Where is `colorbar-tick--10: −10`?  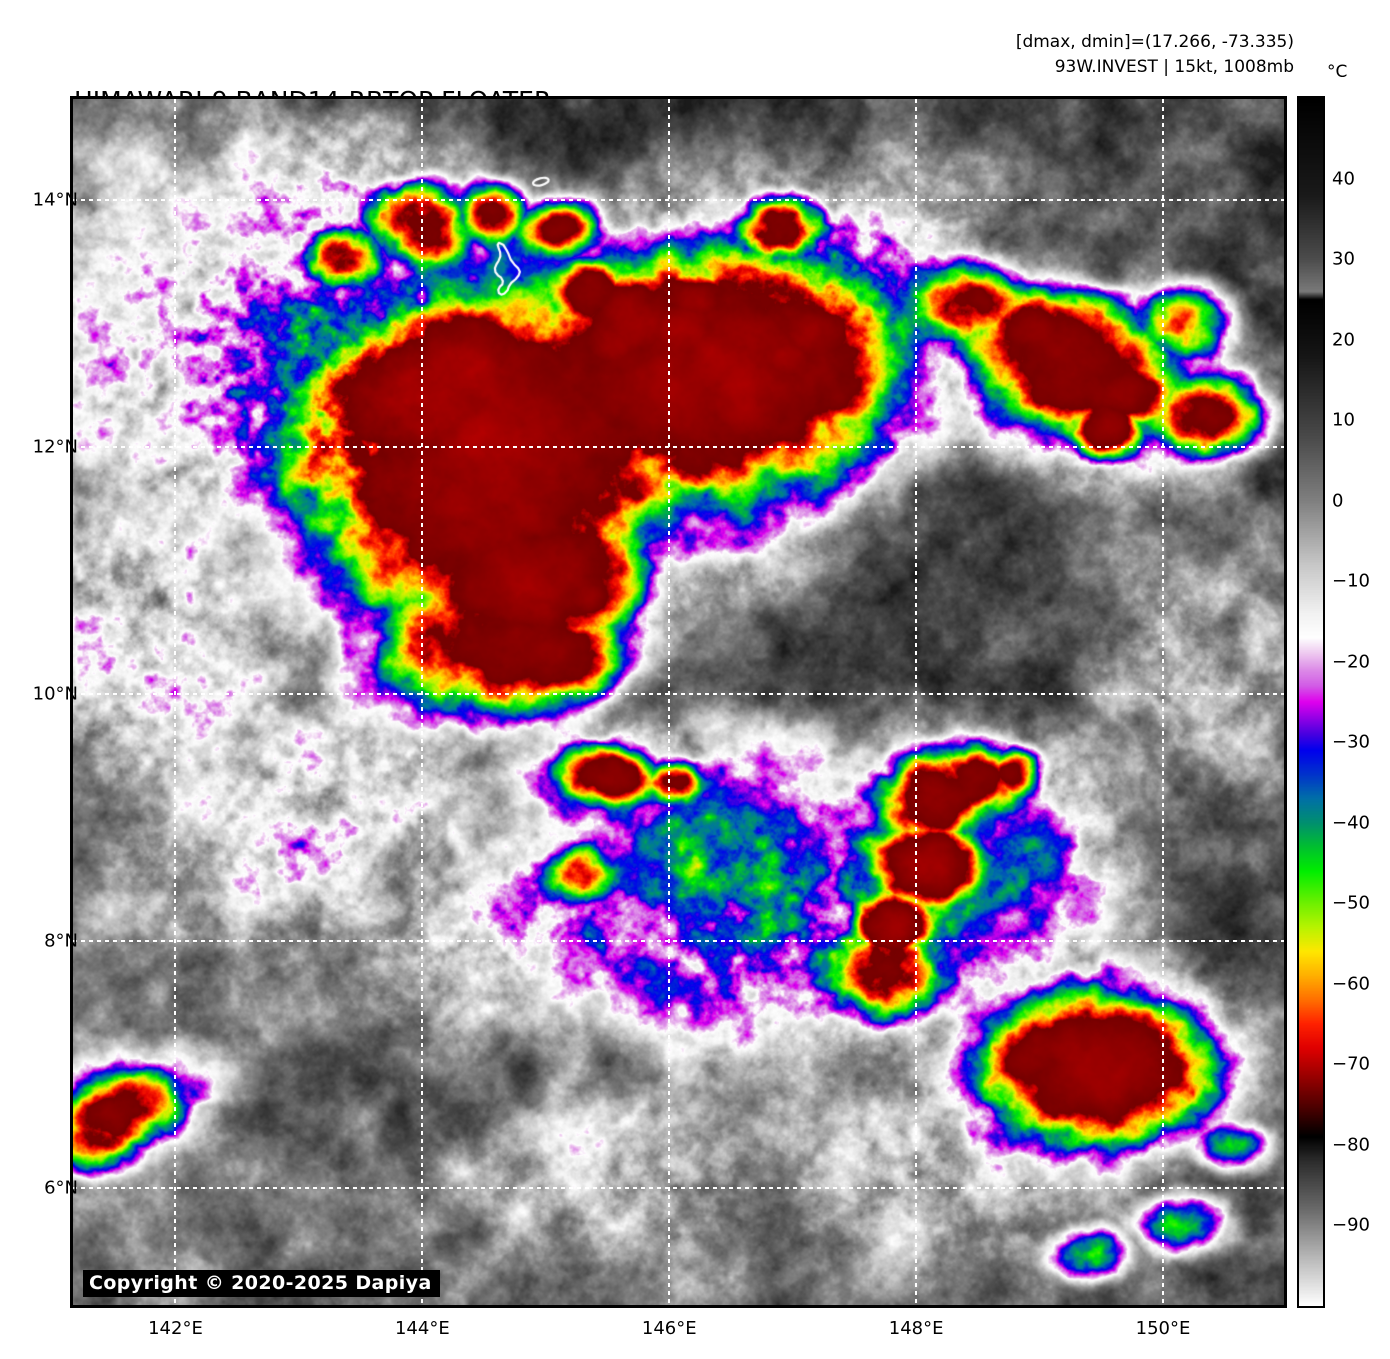 colorbar-tick--10: −10 is located at coordinates (1351, 581).